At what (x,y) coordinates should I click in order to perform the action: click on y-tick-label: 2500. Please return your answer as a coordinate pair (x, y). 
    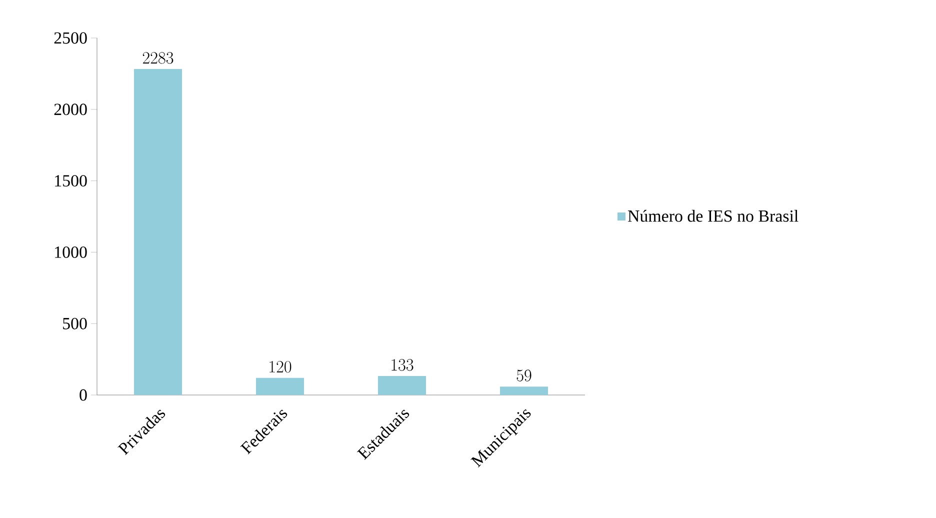
    Looking at the image, I should click on (70, 38).